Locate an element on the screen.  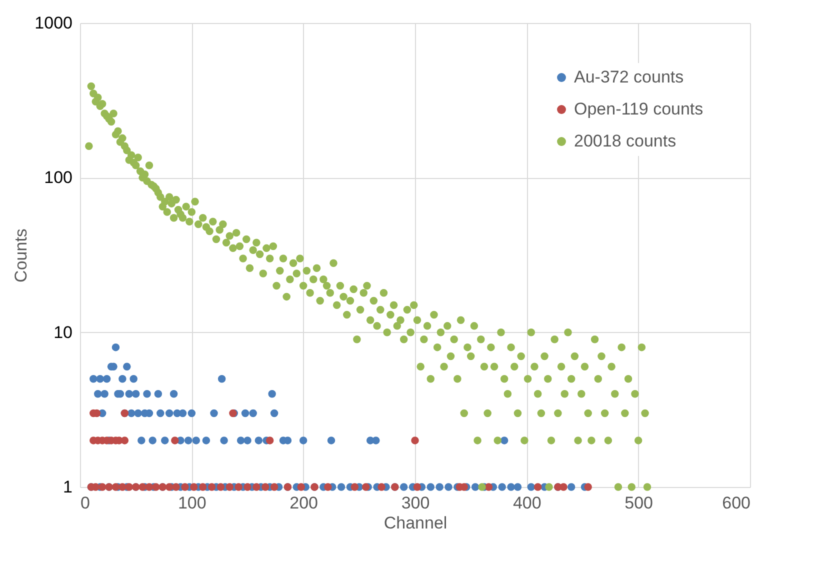
y-axis-title: Counts is located at coordinates (21, 255).